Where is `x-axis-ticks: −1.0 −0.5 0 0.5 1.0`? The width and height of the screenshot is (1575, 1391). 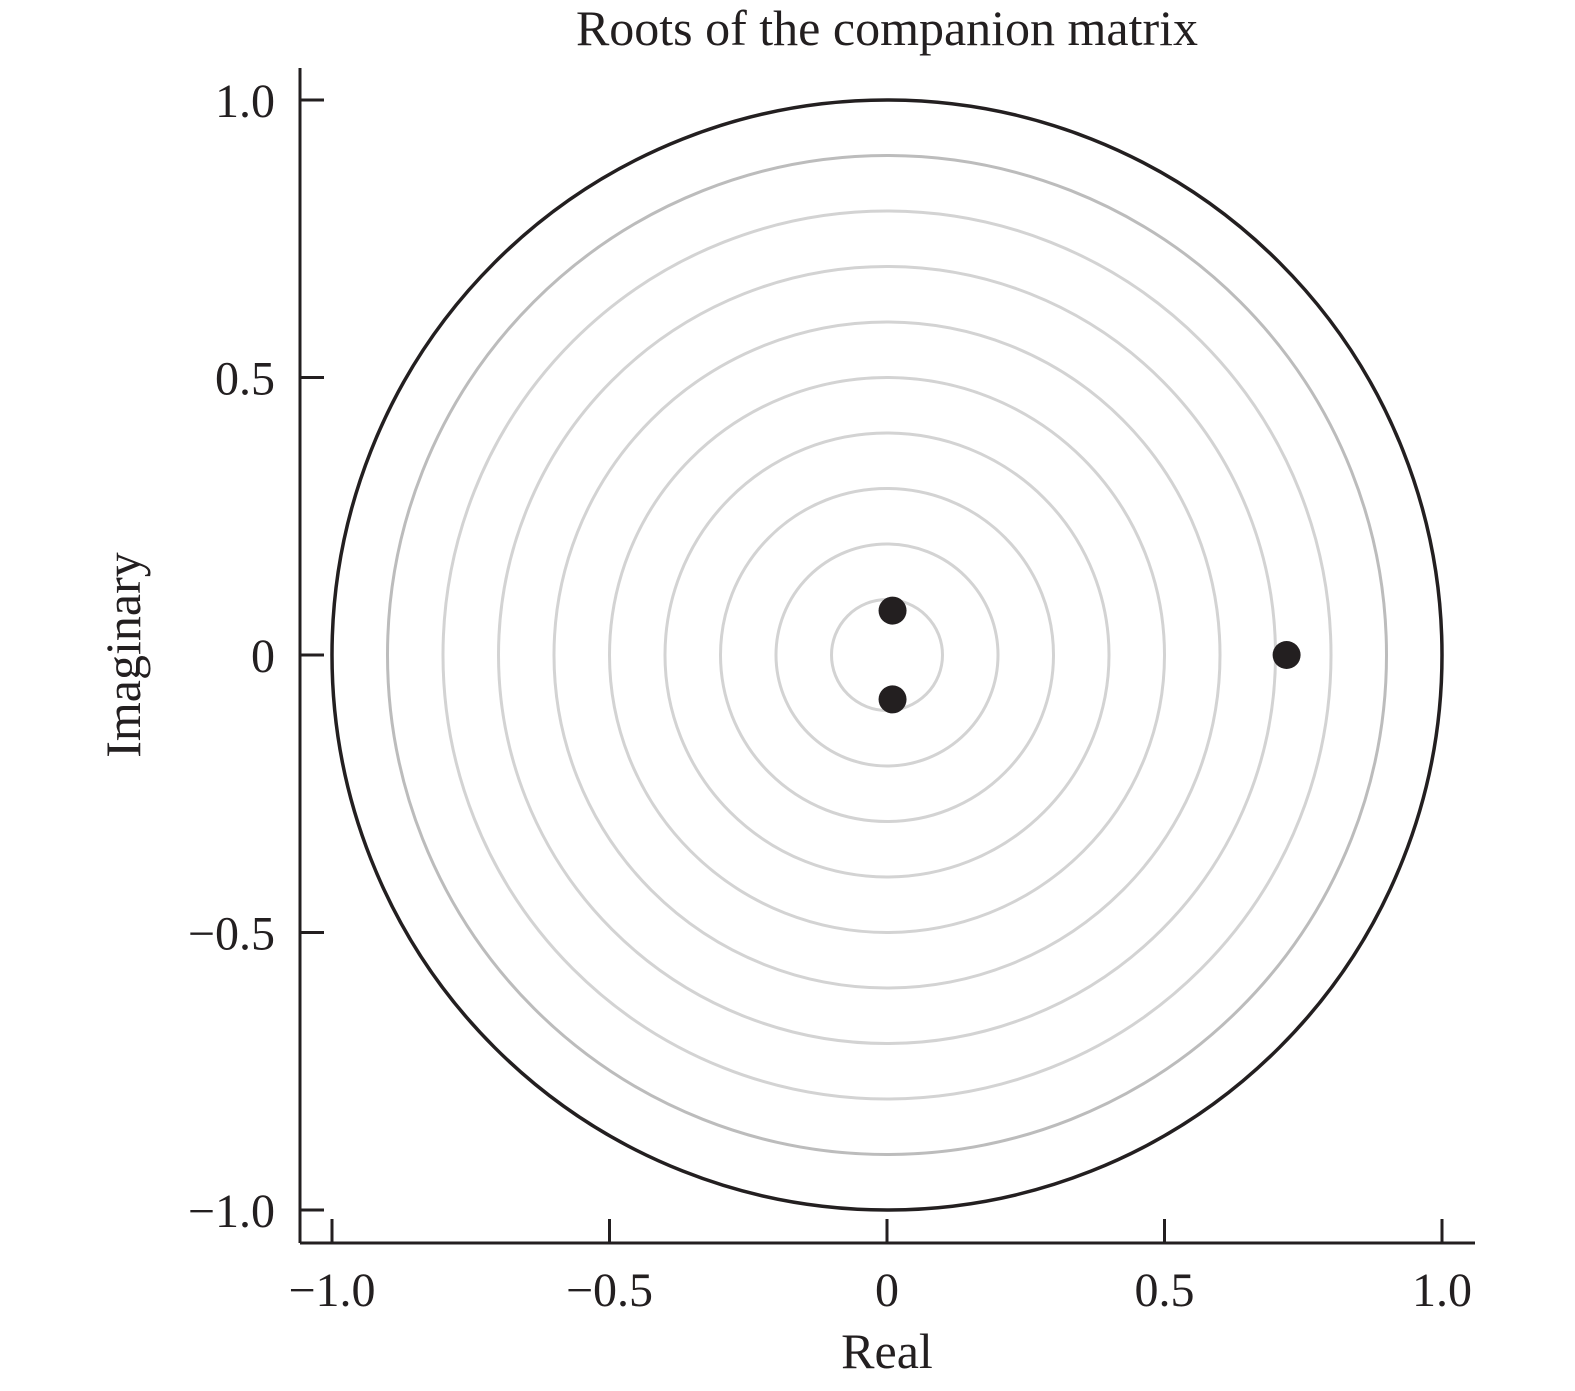 x-axis-ticks: −1.0 −0.5 0 0.5 1.0 is located at coordinates (880, 1268).